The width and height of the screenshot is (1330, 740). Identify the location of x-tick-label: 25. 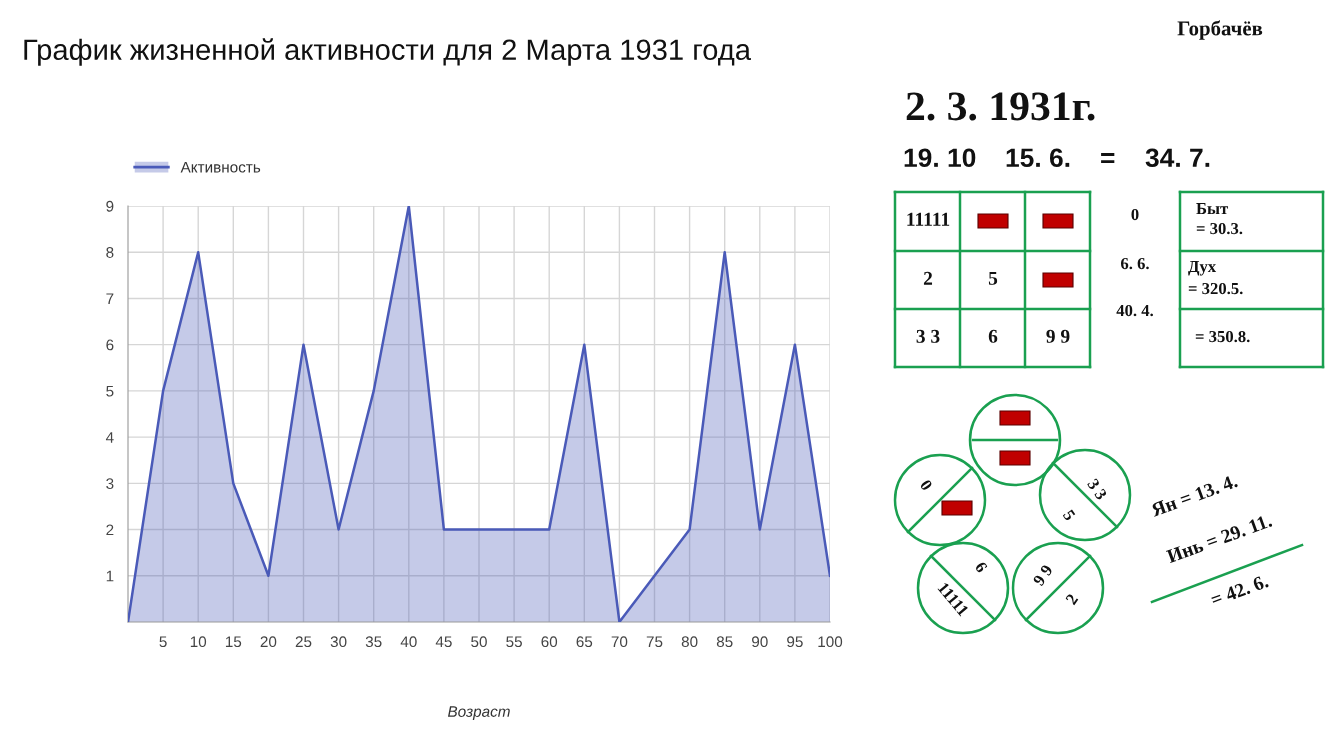
(303, 642).